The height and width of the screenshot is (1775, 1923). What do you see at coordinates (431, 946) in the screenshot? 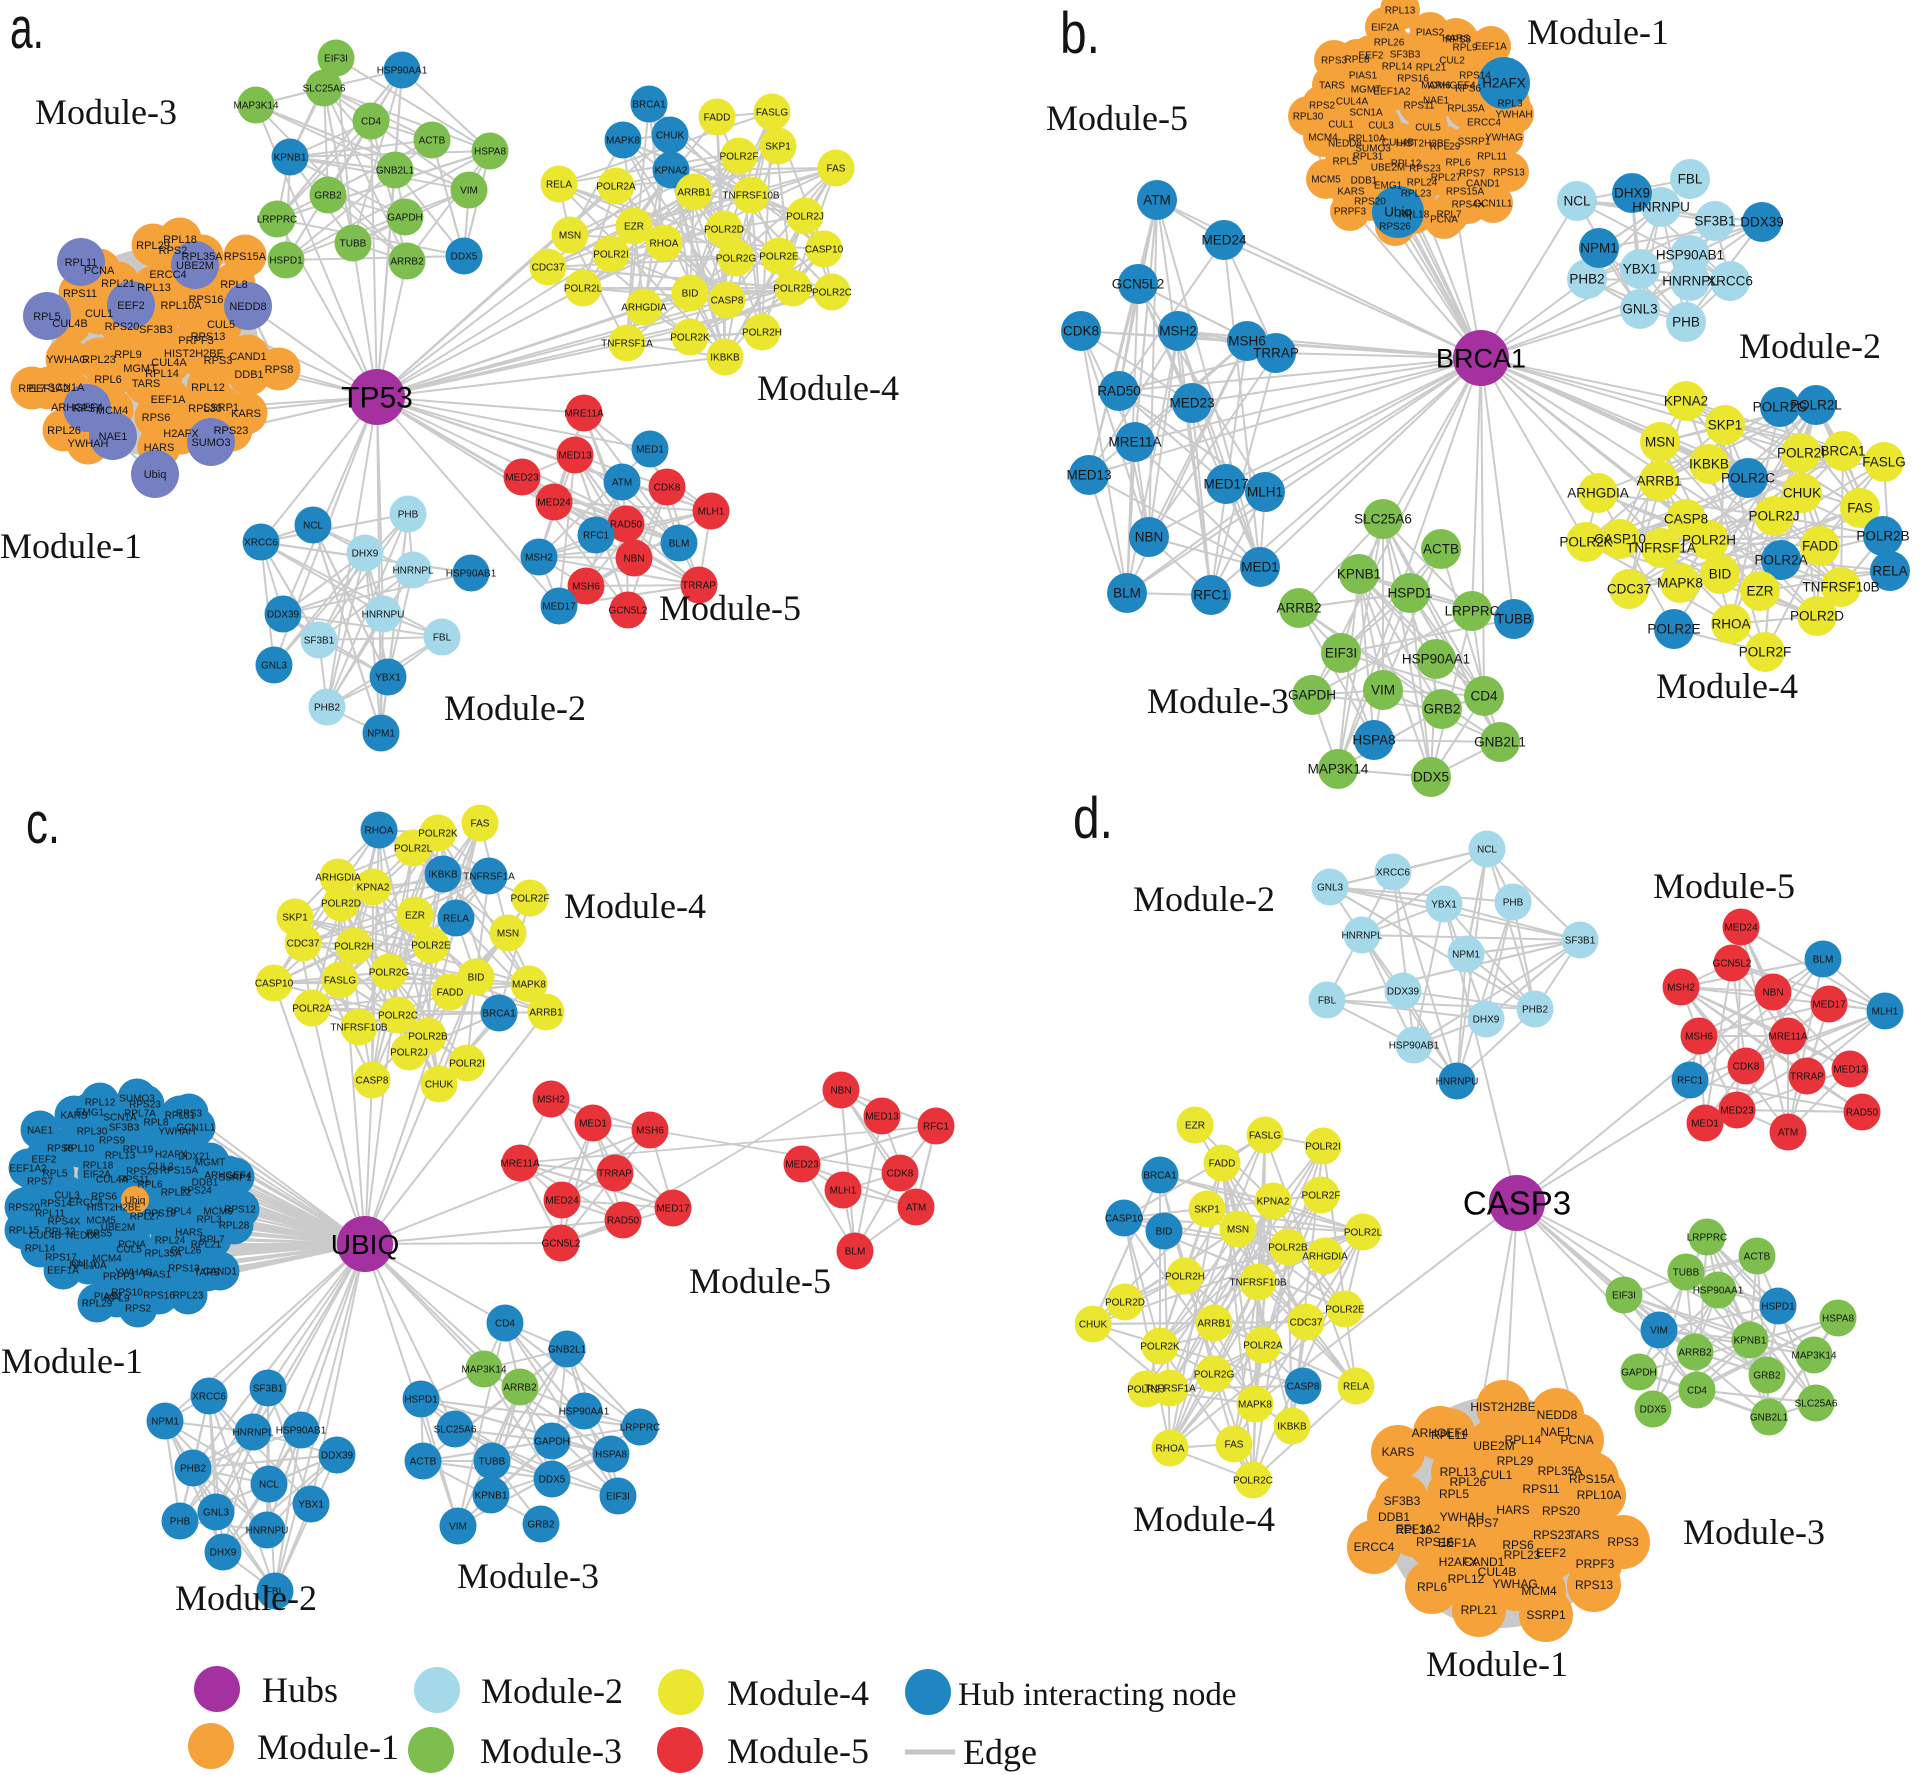
I see `svg-text: POLR2E` at bounding box center [431, 946].